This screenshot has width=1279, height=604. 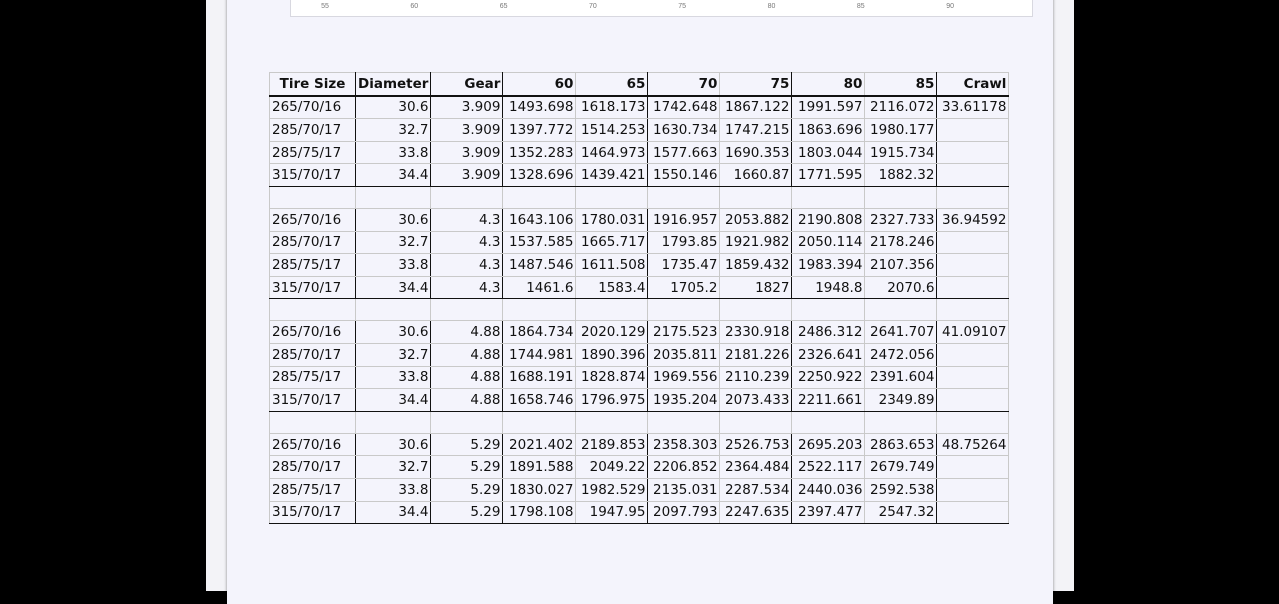 I want to click on value-cell: 1796.975, so click(x=612, y=400).